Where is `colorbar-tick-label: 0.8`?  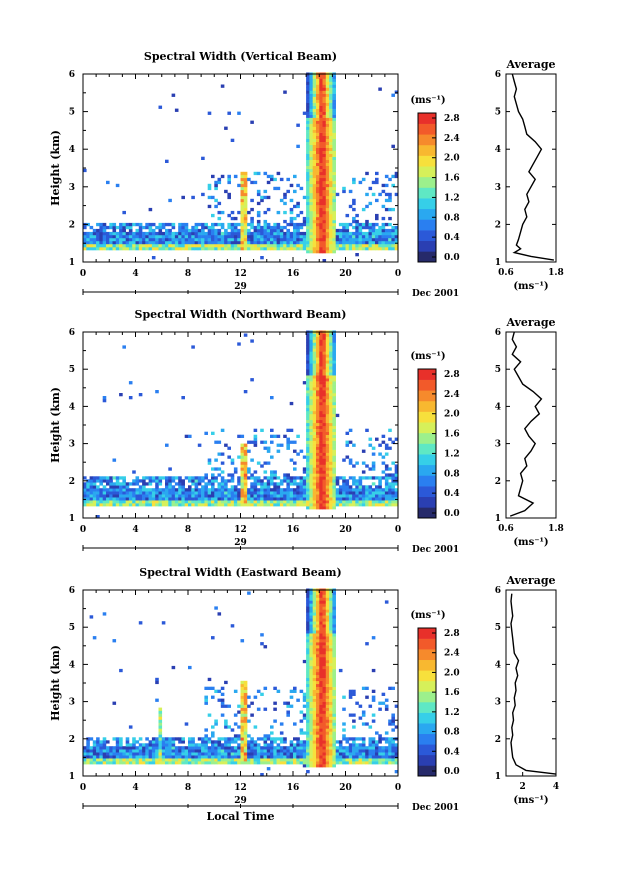
colorbar-tick-label: 0.8 is located at coordinates (452, 733).